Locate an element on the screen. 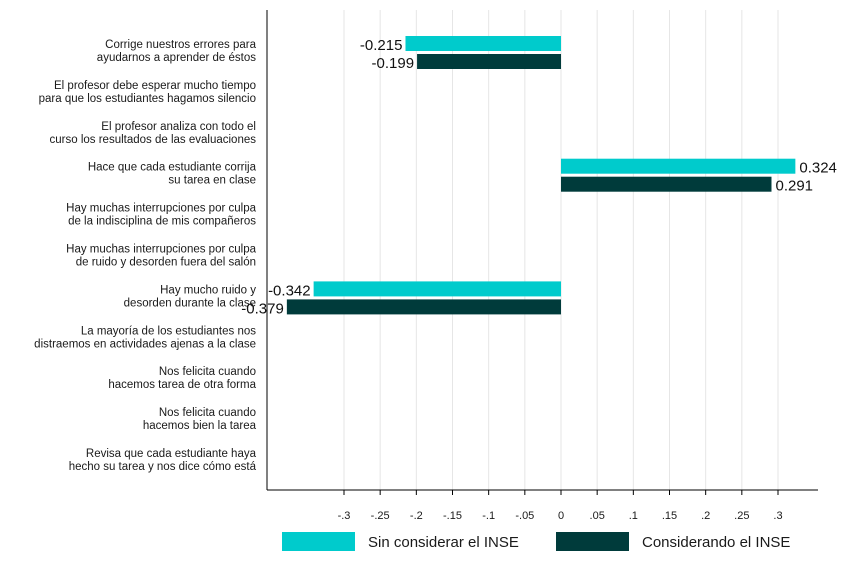 The height and width of the screenshot is (563, 841). legend-label: Sin considerar el INSE is located at coordinates (443, 542).